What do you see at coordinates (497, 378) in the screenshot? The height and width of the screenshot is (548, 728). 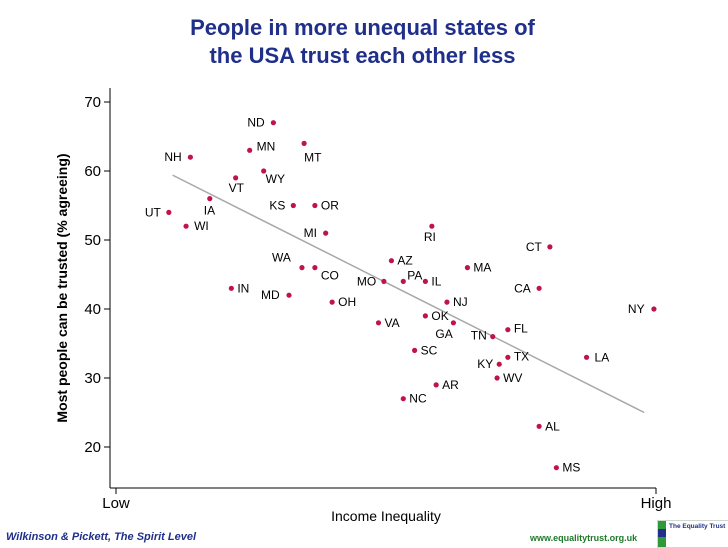 I see `data-point-wv` at bounding box center [497, 378].